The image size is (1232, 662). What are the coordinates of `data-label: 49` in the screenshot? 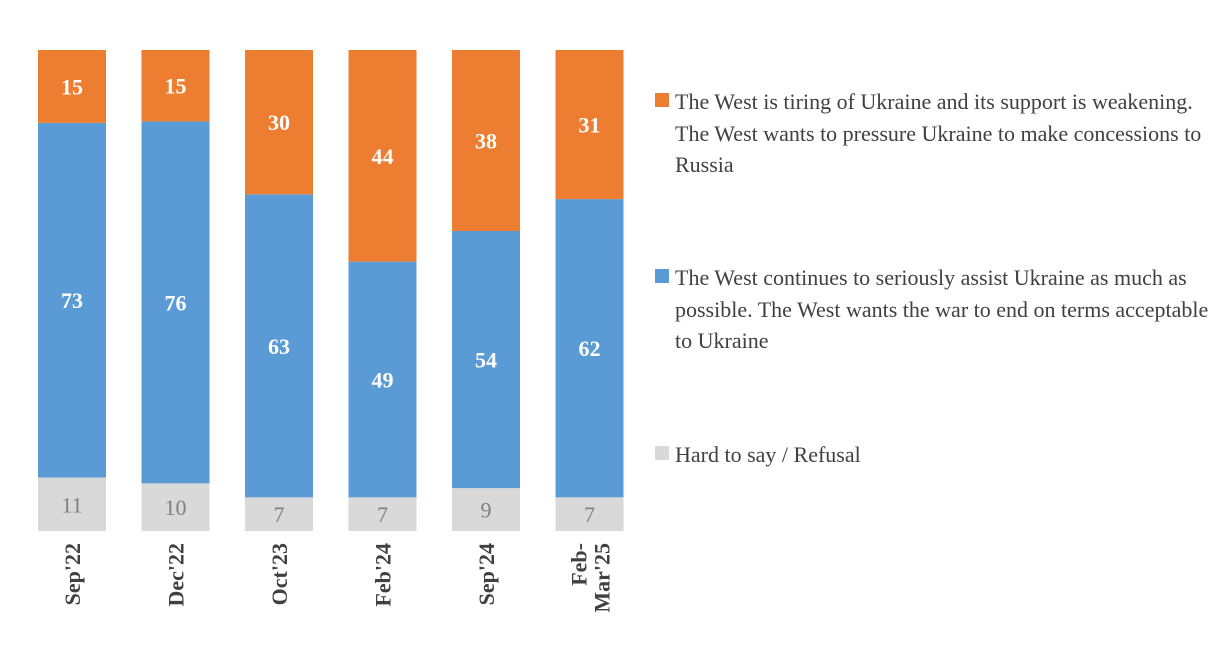 It's located at (383, 379).